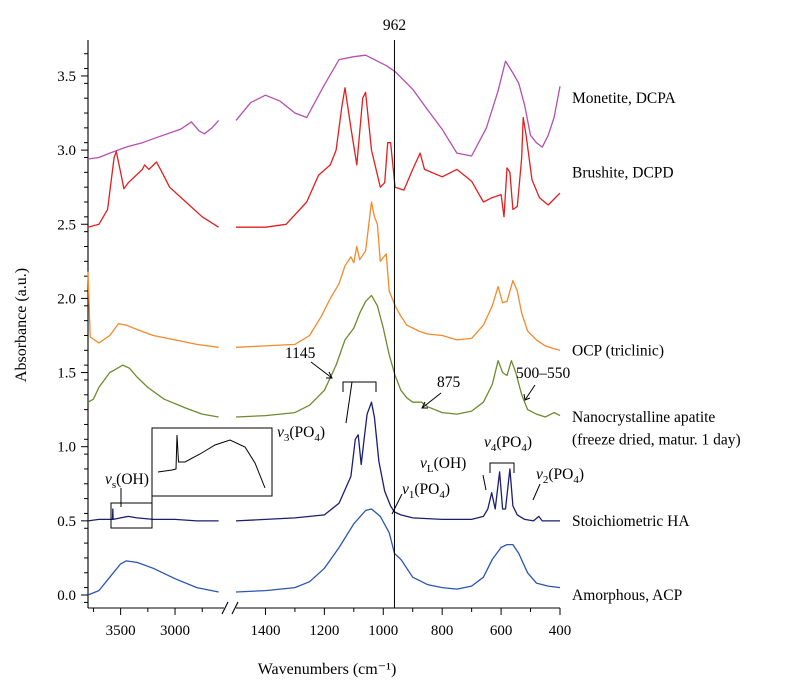 The image size is (785, 686). I want to click on trace-label: (freeze dried, matur. 1 day), so click(656, 439).